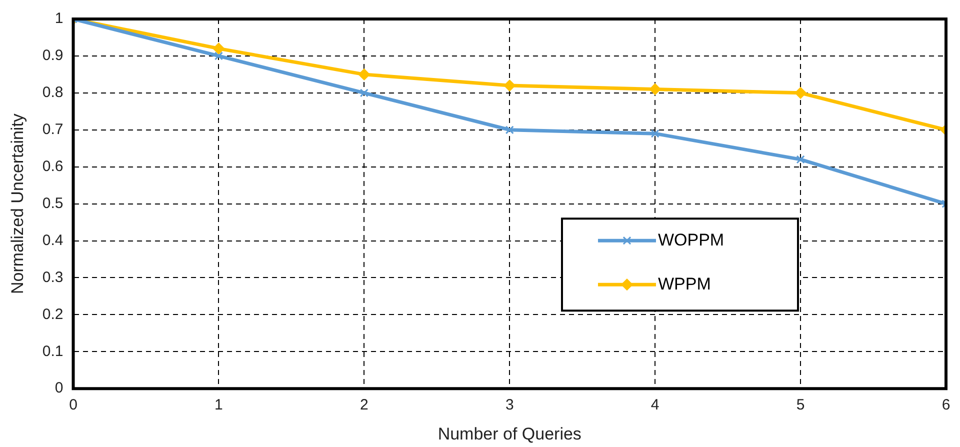  Describe the element at coordinates (684, 284) in the screenshot. I see `legend-label: WPPM` at that location.